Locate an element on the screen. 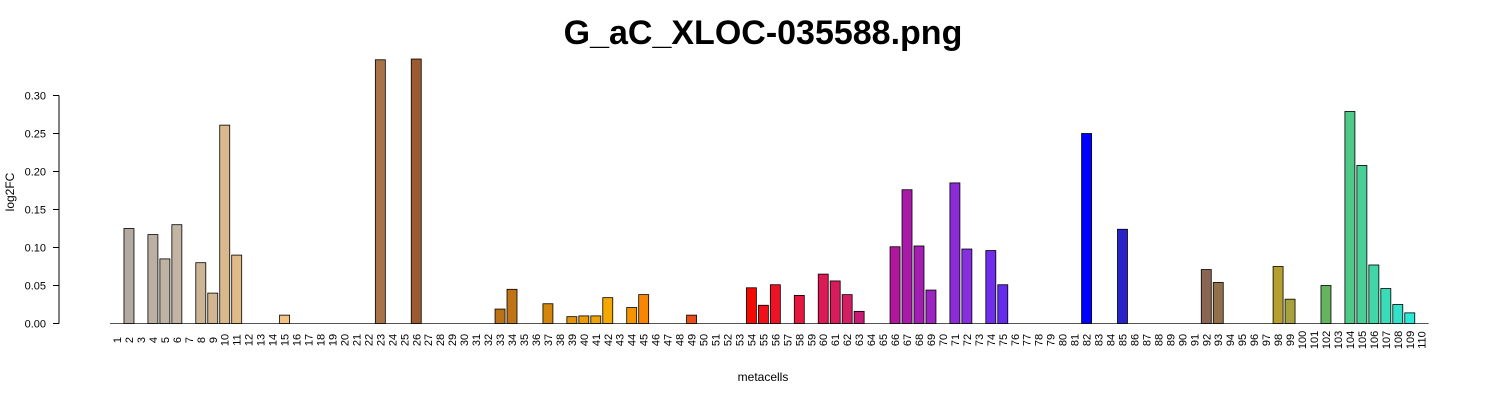  x-tick-label: 74 is located at coordinates (992, 340).